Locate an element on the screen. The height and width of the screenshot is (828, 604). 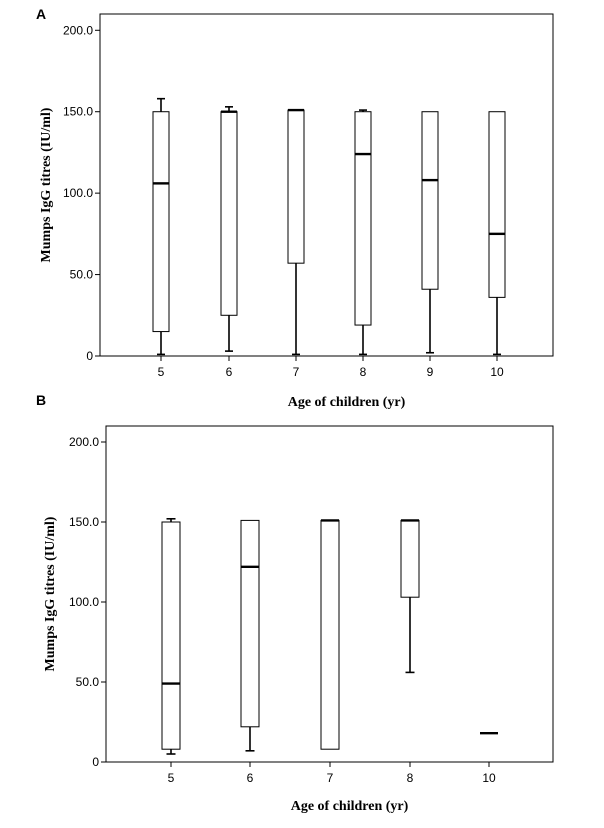
panel-label-a: A is located at coordinates (41, 14).